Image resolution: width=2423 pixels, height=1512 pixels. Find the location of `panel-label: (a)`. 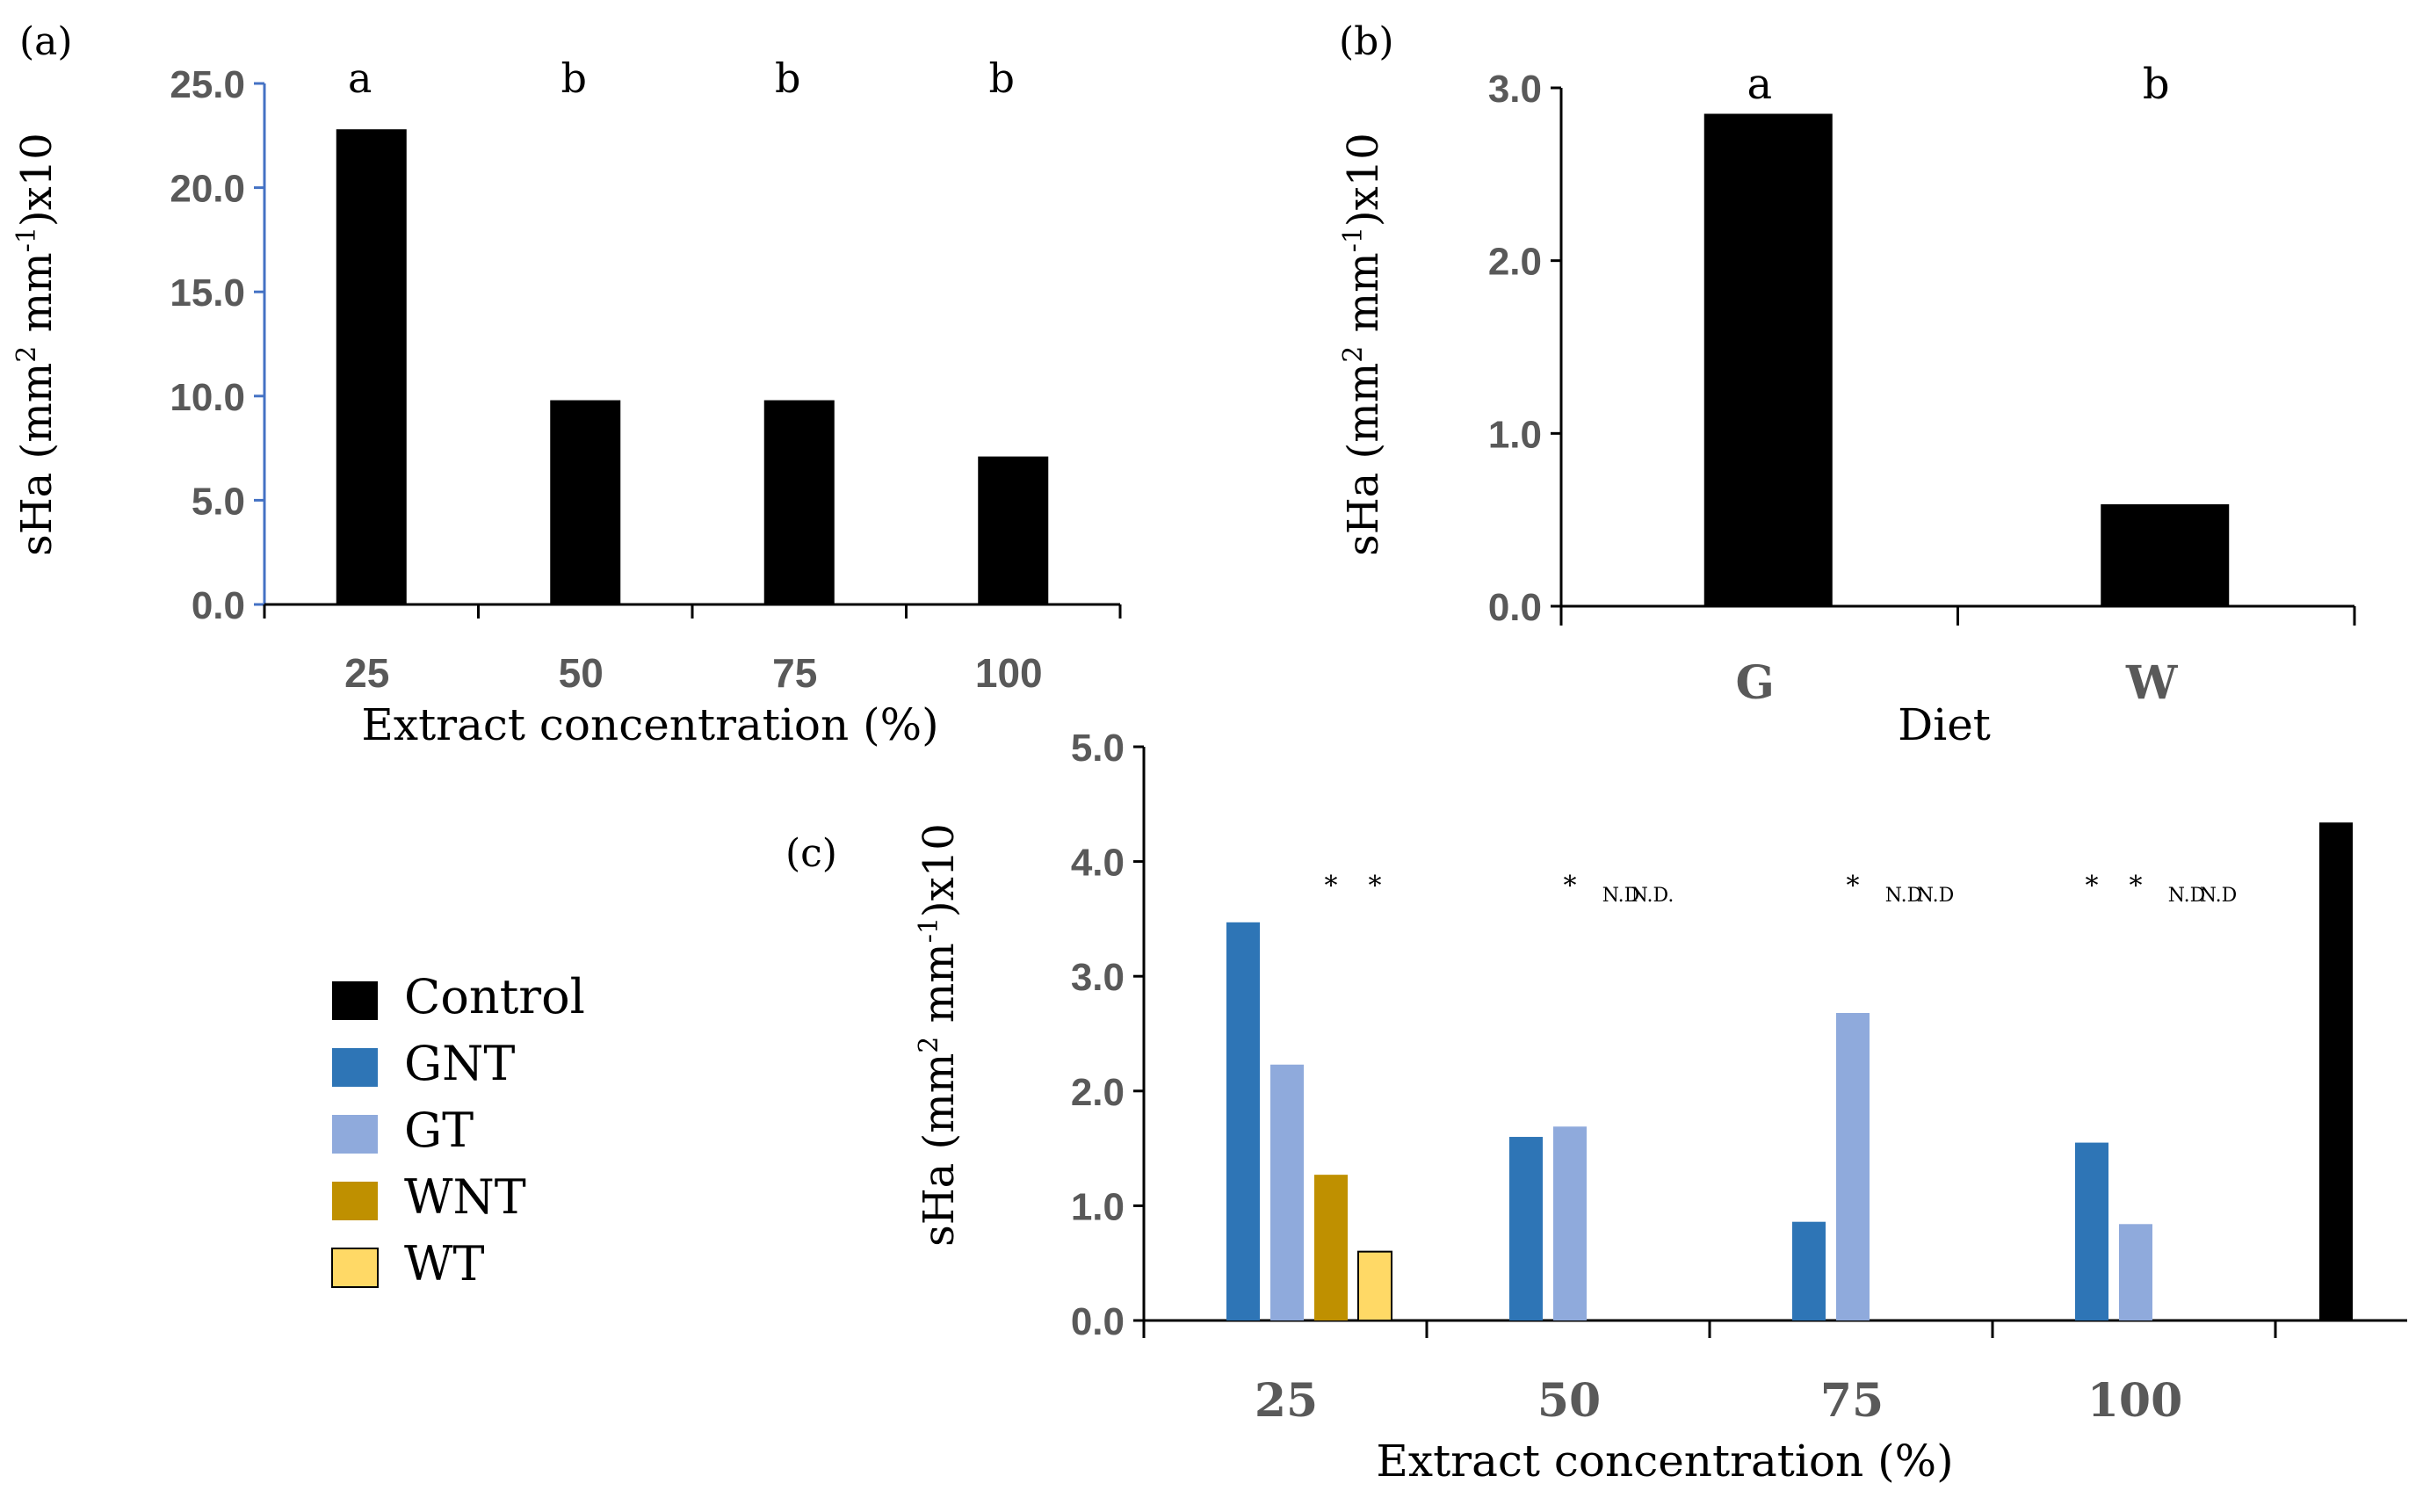

panel-label: (a) is located at coordinates (46, 41).